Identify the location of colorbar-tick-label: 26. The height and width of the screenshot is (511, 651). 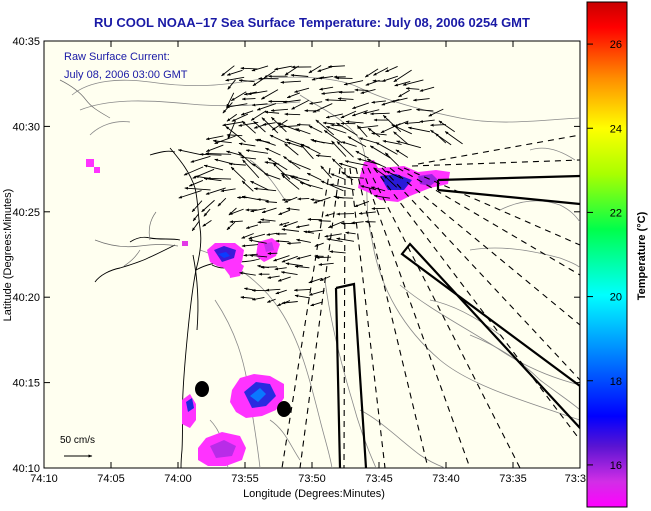
(616, 45).